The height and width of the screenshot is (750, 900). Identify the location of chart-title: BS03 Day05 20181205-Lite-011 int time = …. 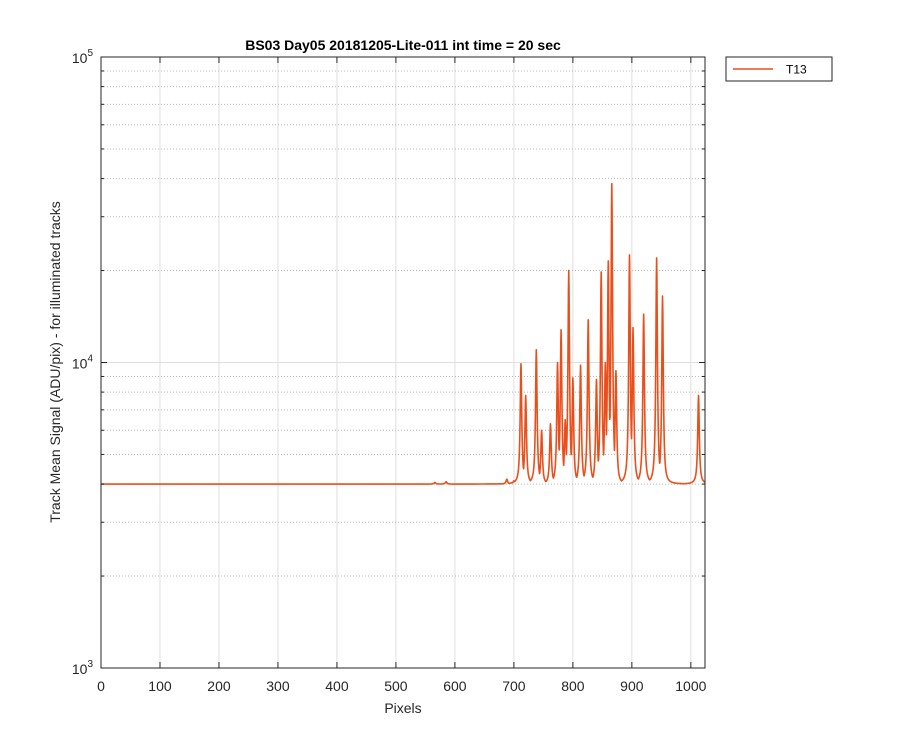
(403, 45).